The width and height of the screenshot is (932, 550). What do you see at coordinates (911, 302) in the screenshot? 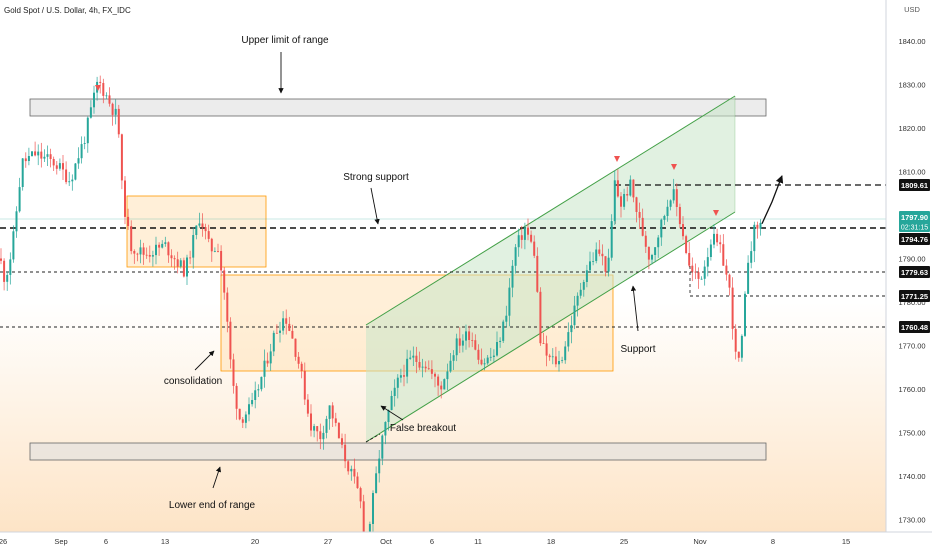
I see `y-tick-label: 1780.00` at bounding box center [911, 302].